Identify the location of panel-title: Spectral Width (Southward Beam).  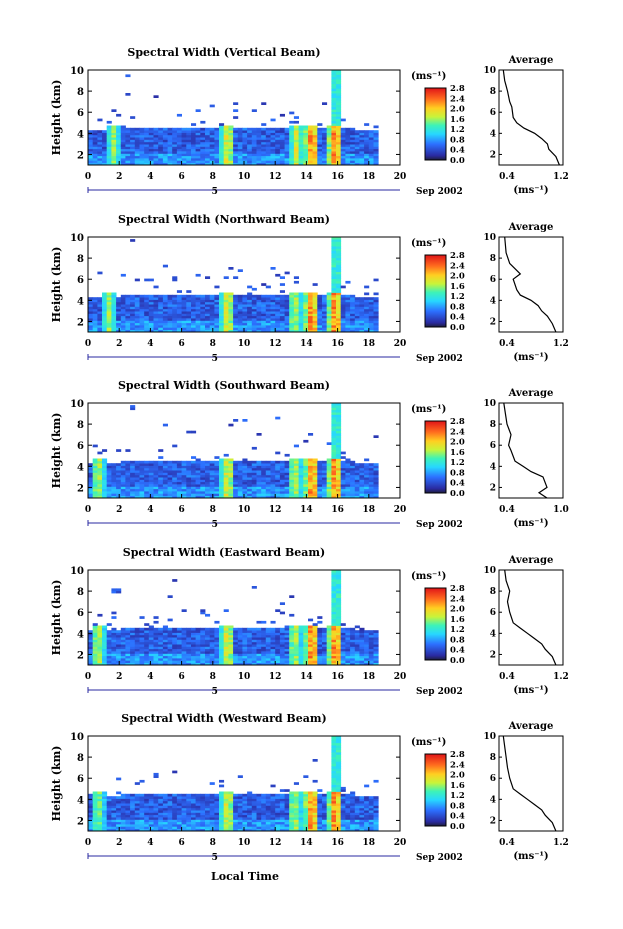
(224, 385).